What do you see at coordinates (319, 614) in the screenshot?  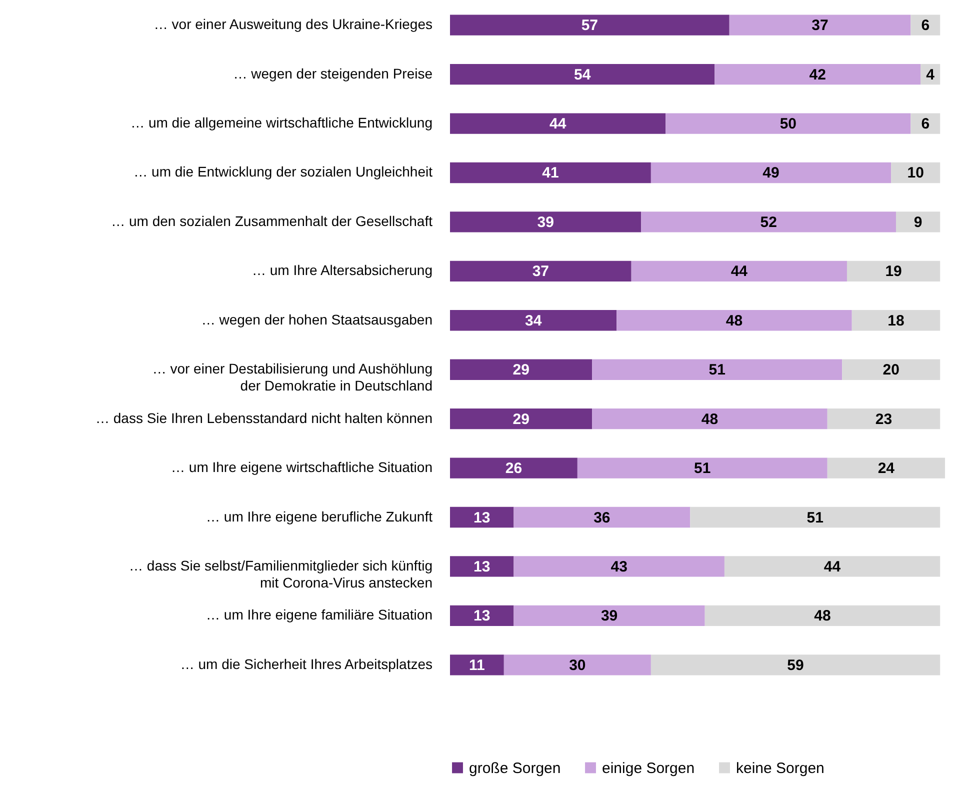 I see `y-tick-label: … um Ihre eigene familiäre Situation` at bounding box center [319, 614].